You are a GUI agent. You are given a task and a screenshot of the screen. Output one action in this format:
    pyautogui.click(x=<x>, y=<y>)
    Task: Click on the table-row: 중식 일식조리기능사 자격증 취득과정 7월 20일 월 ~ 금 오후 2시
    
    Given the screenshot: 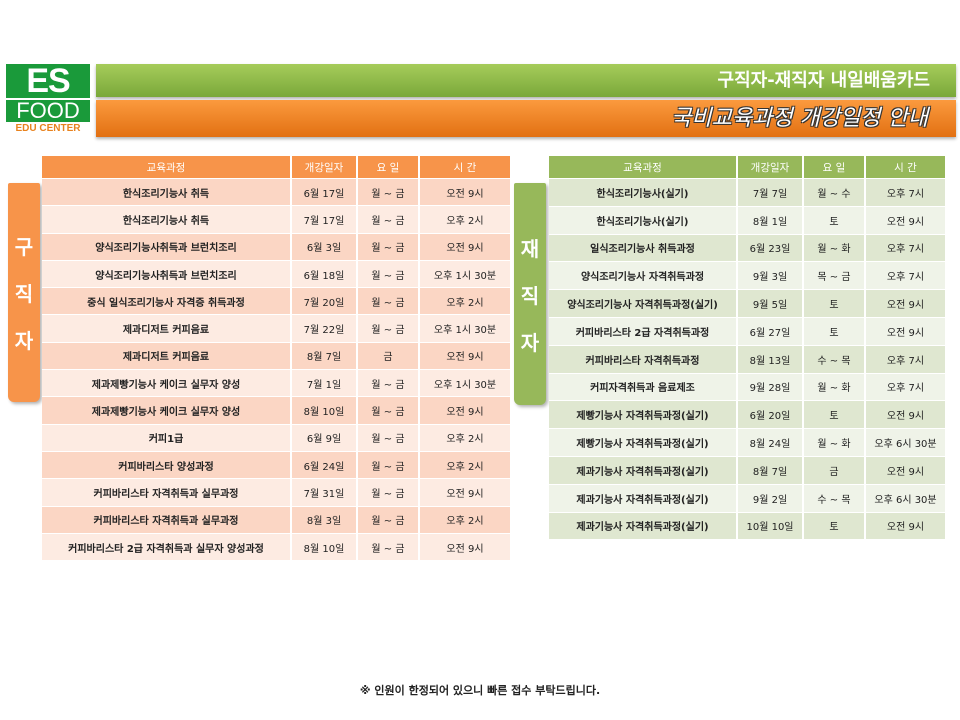 What is the action you would take?
    pyautogui.click(x=277, y=301)
    